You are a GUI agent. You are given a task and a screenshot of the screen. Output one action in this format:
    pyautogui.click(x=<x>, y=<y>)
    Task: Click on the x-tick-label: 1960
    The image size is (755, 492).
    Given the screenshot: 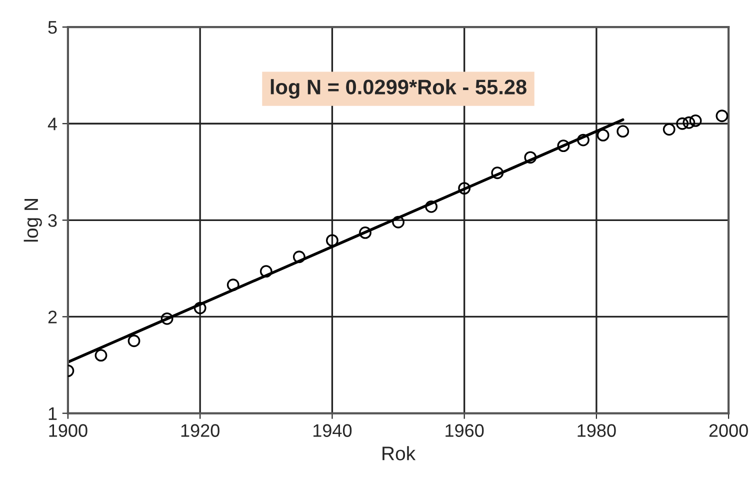 What is the action you would take?
    pyautogui.click(x=465, y=430)
    